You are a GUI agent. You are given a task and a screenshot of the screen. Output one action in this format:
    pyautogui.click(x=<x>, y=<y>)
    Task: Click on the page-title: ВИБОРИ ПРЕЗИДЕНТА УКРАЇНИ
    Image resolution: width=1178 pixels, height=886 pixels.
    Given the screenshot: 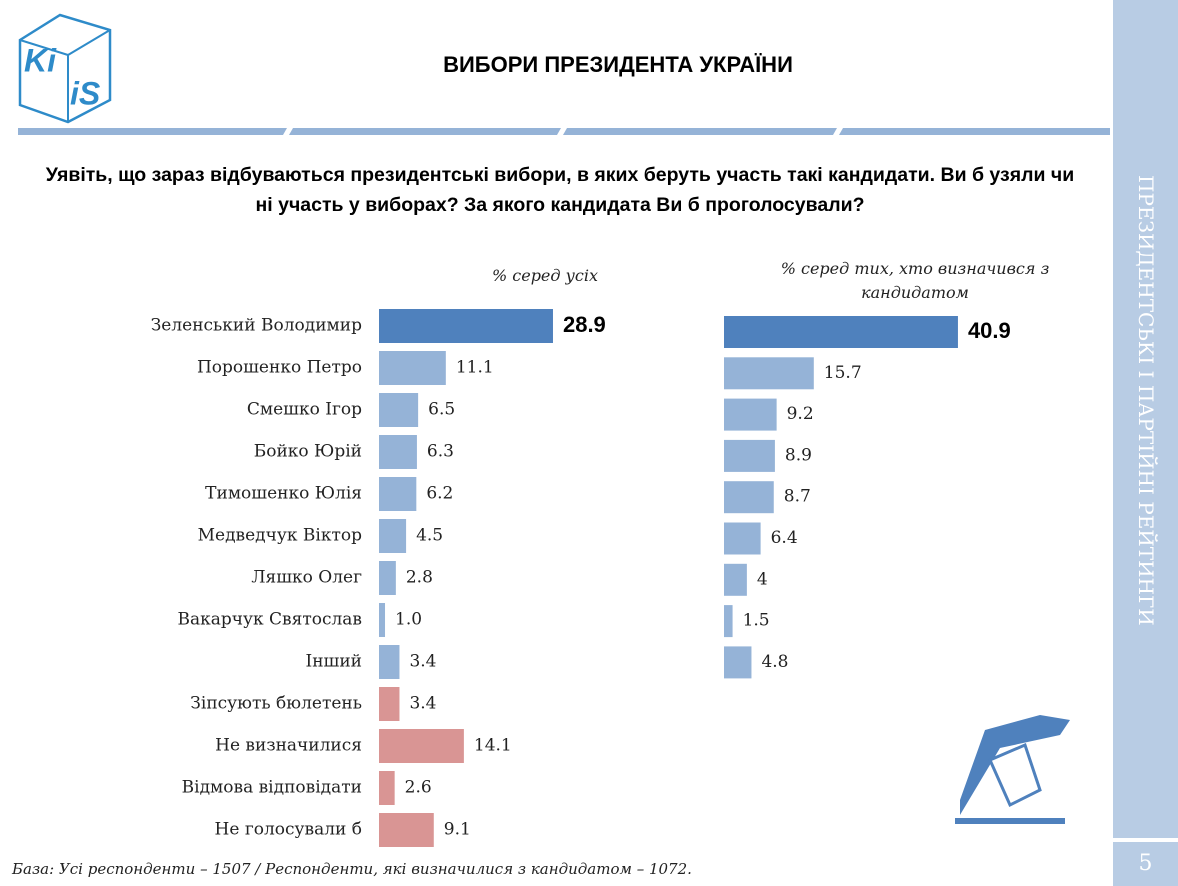 What is the action you would take?
    pyautogui.click(x=618, y=64)
    